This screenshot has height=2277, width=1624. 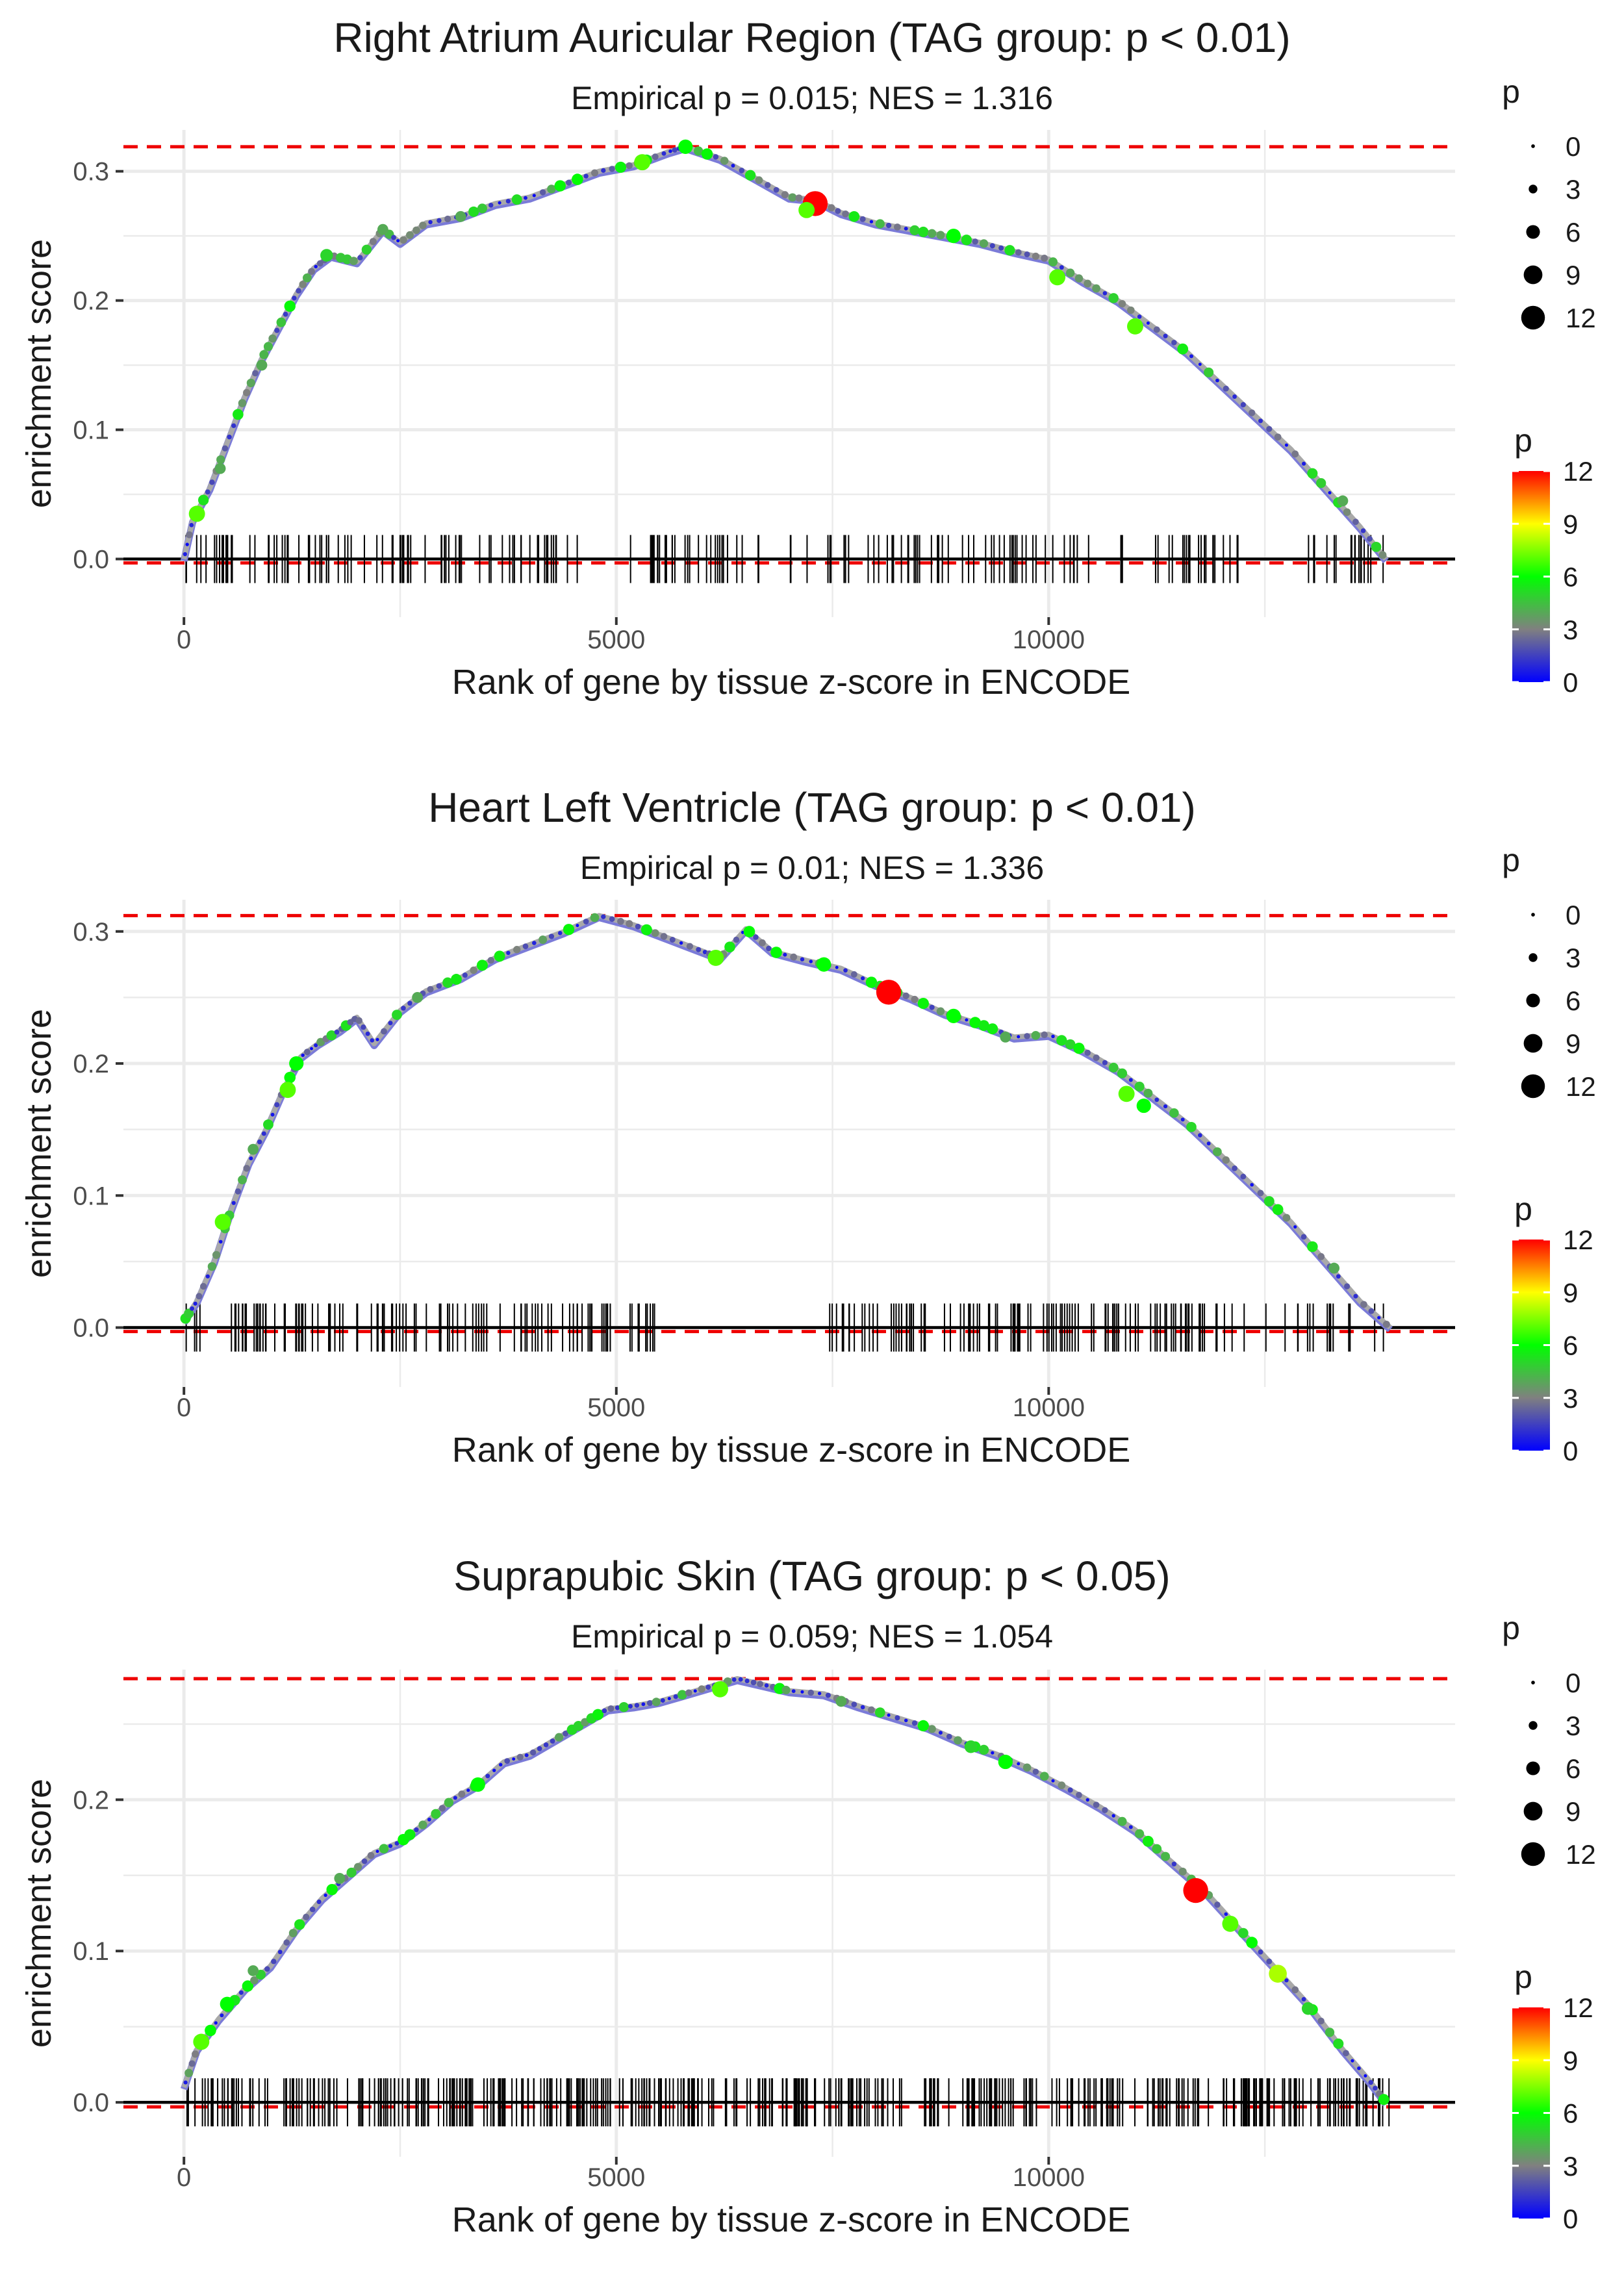 I want to click on size-legend-label: 12, so click(x=1581, y=1087).